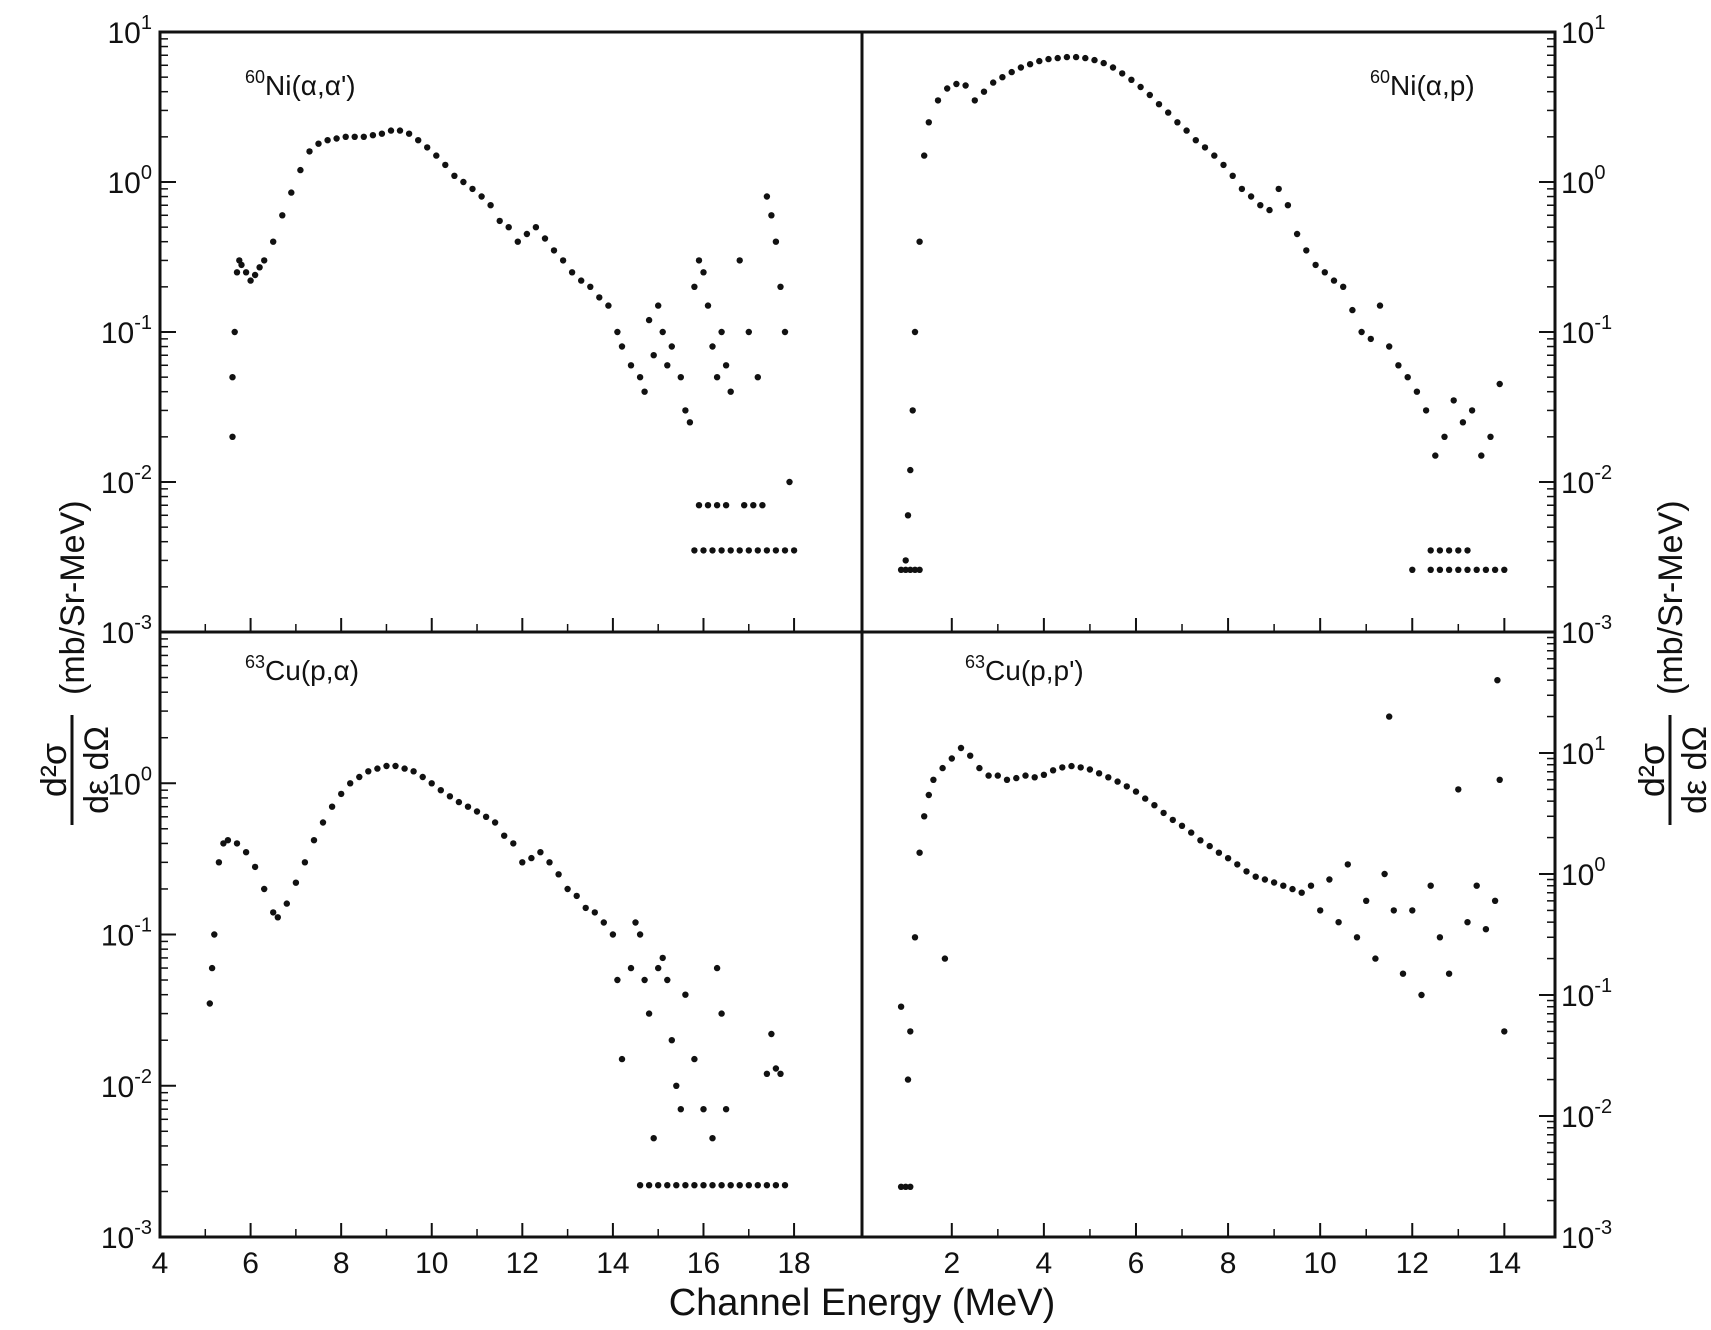 Image resolution: width=1711 pixels, height=1330 pixels. What do you see at coordinates (310, 85) in the screenshot?
I see `reaction-label-rest: Ni(α,α')` at bounding box center [310, 85].